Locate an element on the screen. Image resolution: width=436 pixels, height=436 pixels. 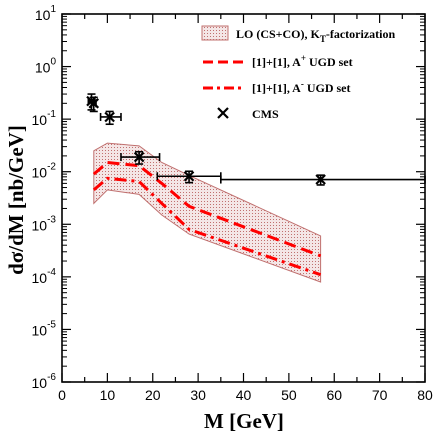
y-tick-label-1: 10¹ is located at coordinates (46, 13).